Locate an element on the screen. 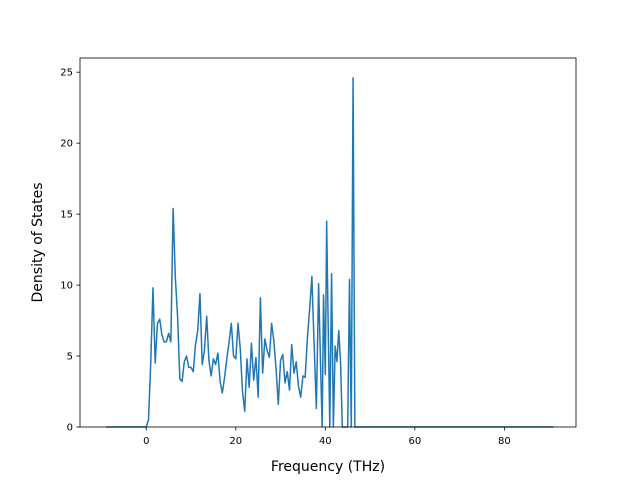 This screenshot has height=480, width=640. y-tick-label: 15 is located at coordinates (66, 215).